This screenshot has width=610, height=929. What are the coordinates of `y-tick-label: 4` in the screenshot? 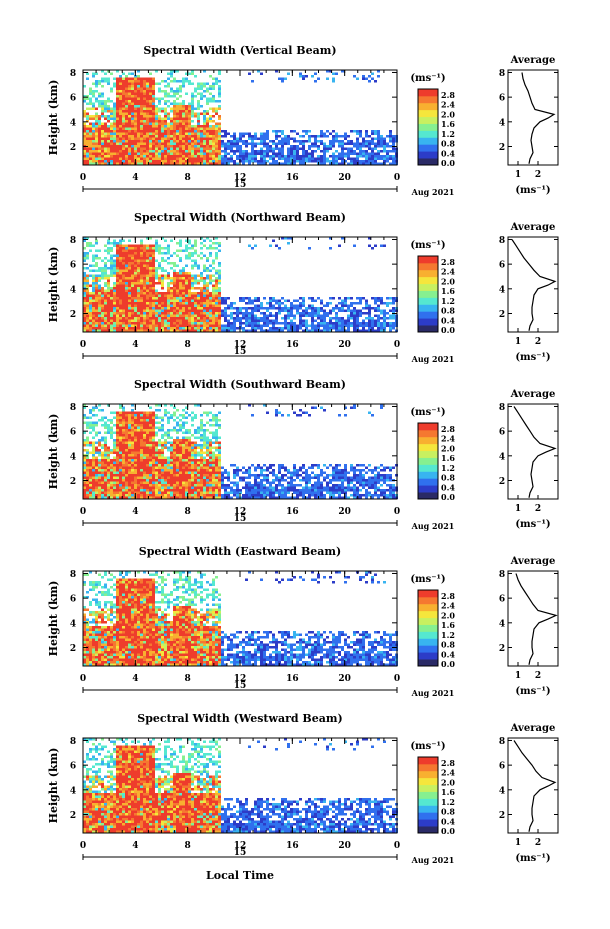 It's located at (73, 123).